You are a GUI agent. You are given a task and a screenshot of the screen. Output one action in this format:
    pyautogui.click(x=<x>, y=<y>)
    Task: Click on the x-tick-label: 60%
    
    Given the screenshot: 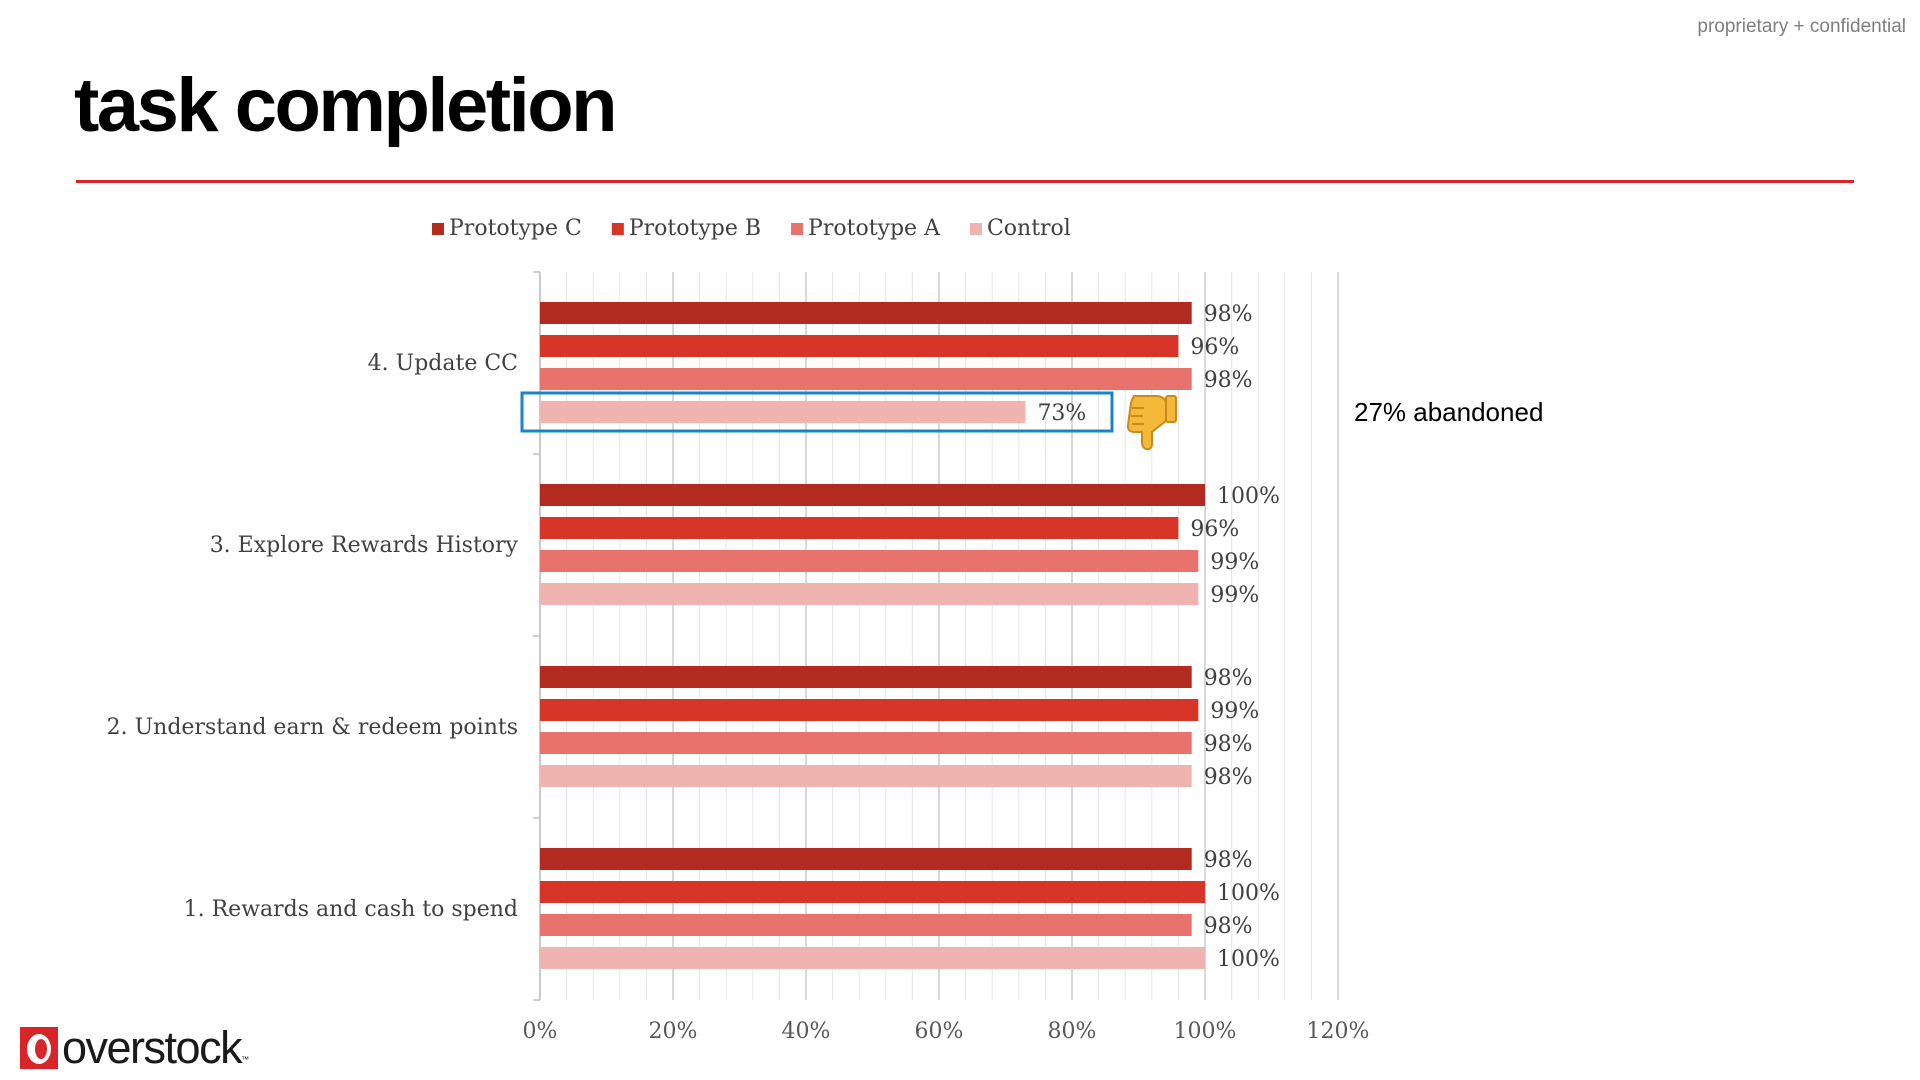 What is the action you would take?
    pyautogui.click(x=939, y=1031)
    